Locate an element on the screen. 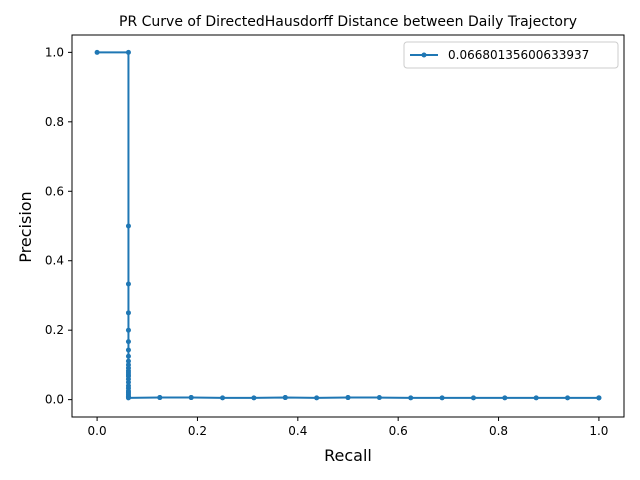 This screenshot has width=640, height=480. x-axis-label: Recall is located at coordinates (348, 455).